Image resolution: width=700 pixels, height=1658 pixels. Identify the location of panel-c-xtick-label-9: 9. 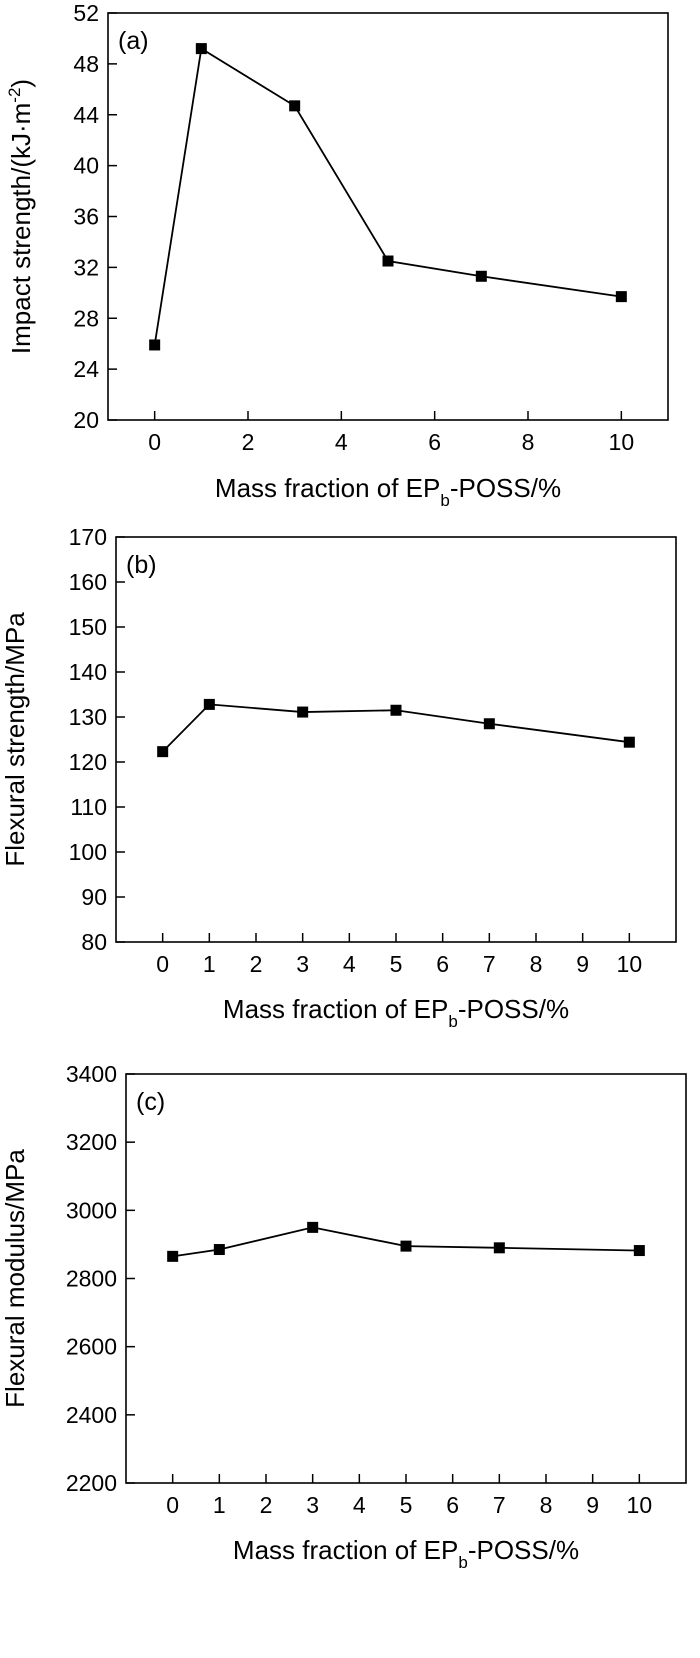
(592, 1505).